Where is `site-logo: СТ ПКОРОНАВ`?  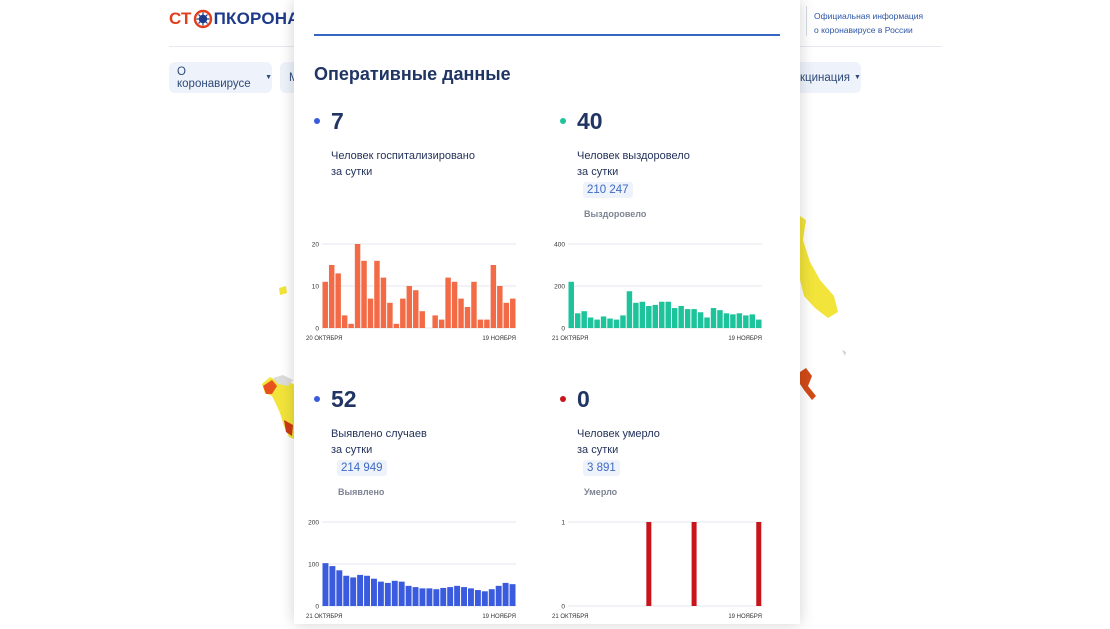
site-logo: СТ ПКОРОНАВ is located at coordinates (240, 19).